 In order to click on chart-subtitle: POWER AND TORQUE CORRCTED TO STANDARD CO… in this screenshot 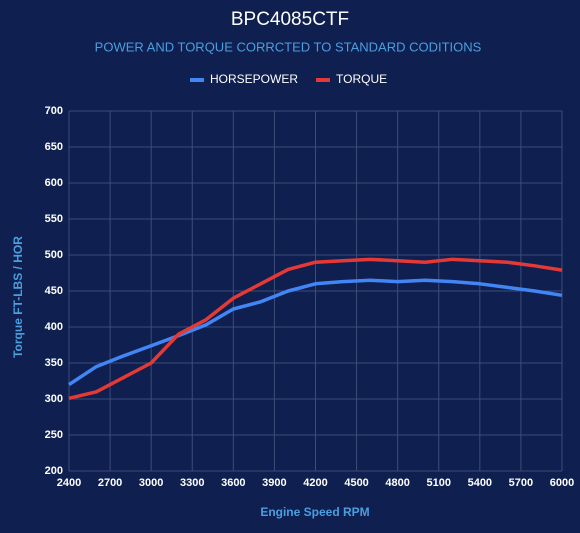, I will do `click(288, 46)`.